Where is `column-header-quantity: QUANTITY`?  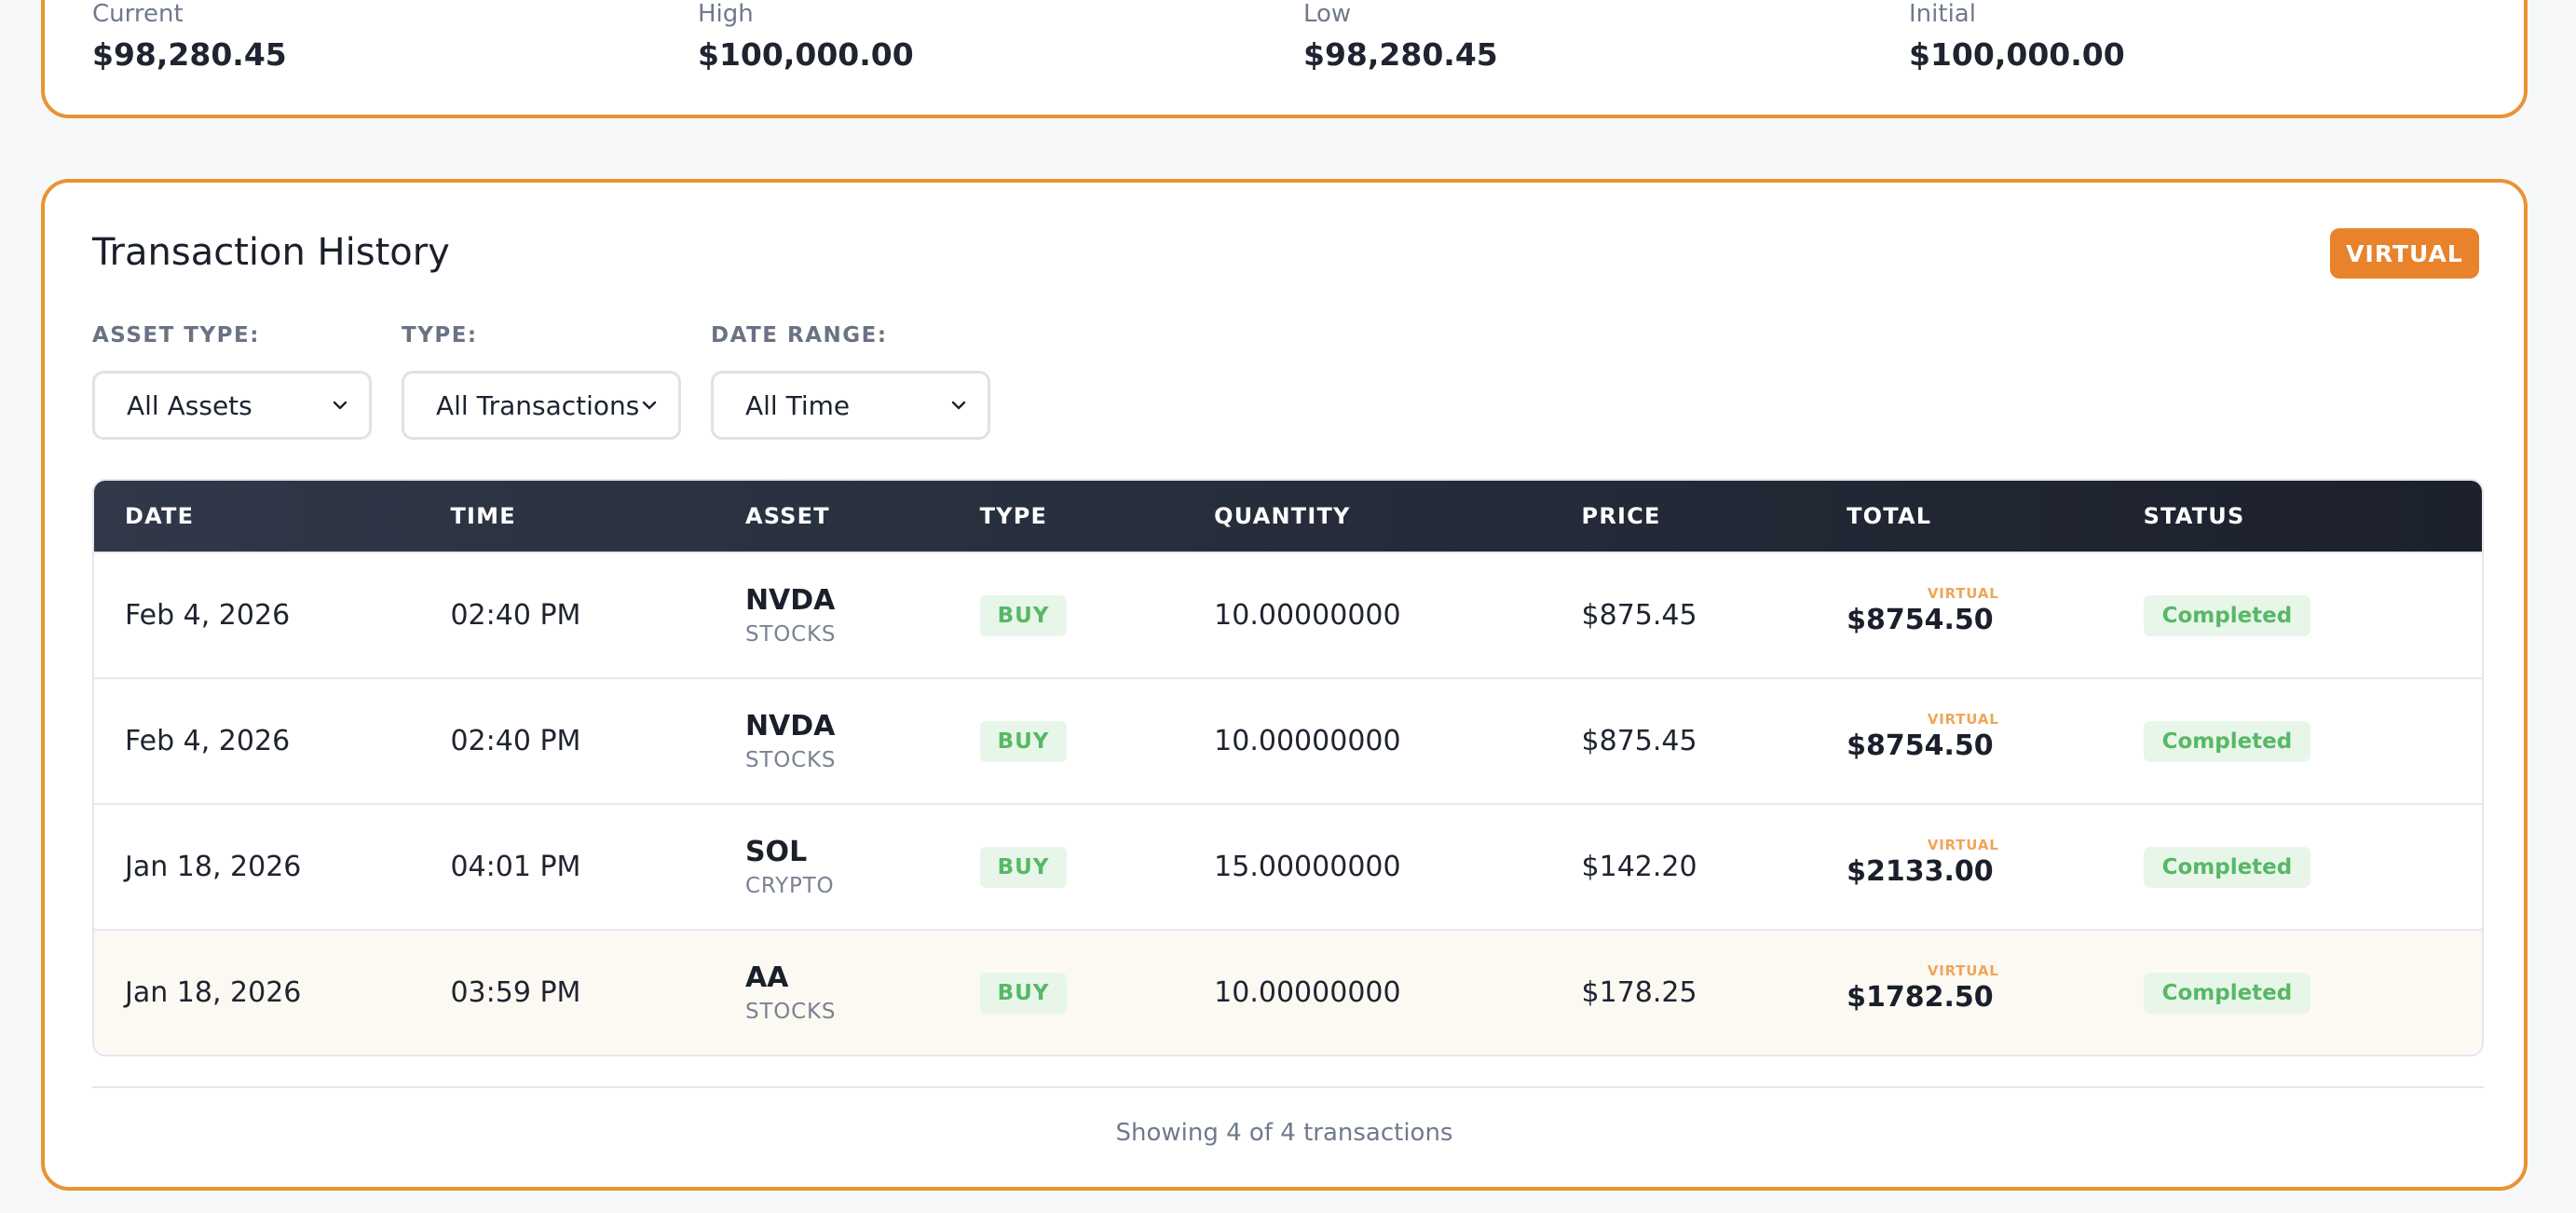 column-header-quantity: QUANTITY is located at coordinates (1282, 516).